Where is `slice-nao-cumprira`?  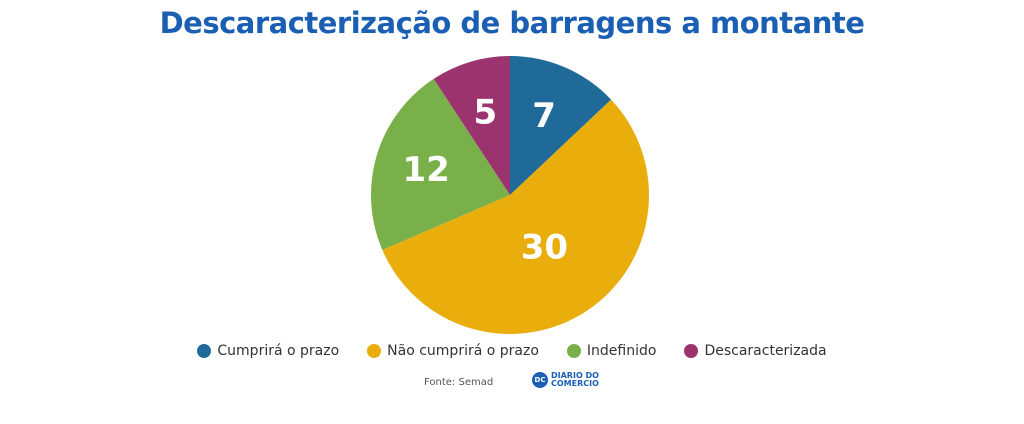 slice-nao-cumprira is located at coordinates (515, 216).